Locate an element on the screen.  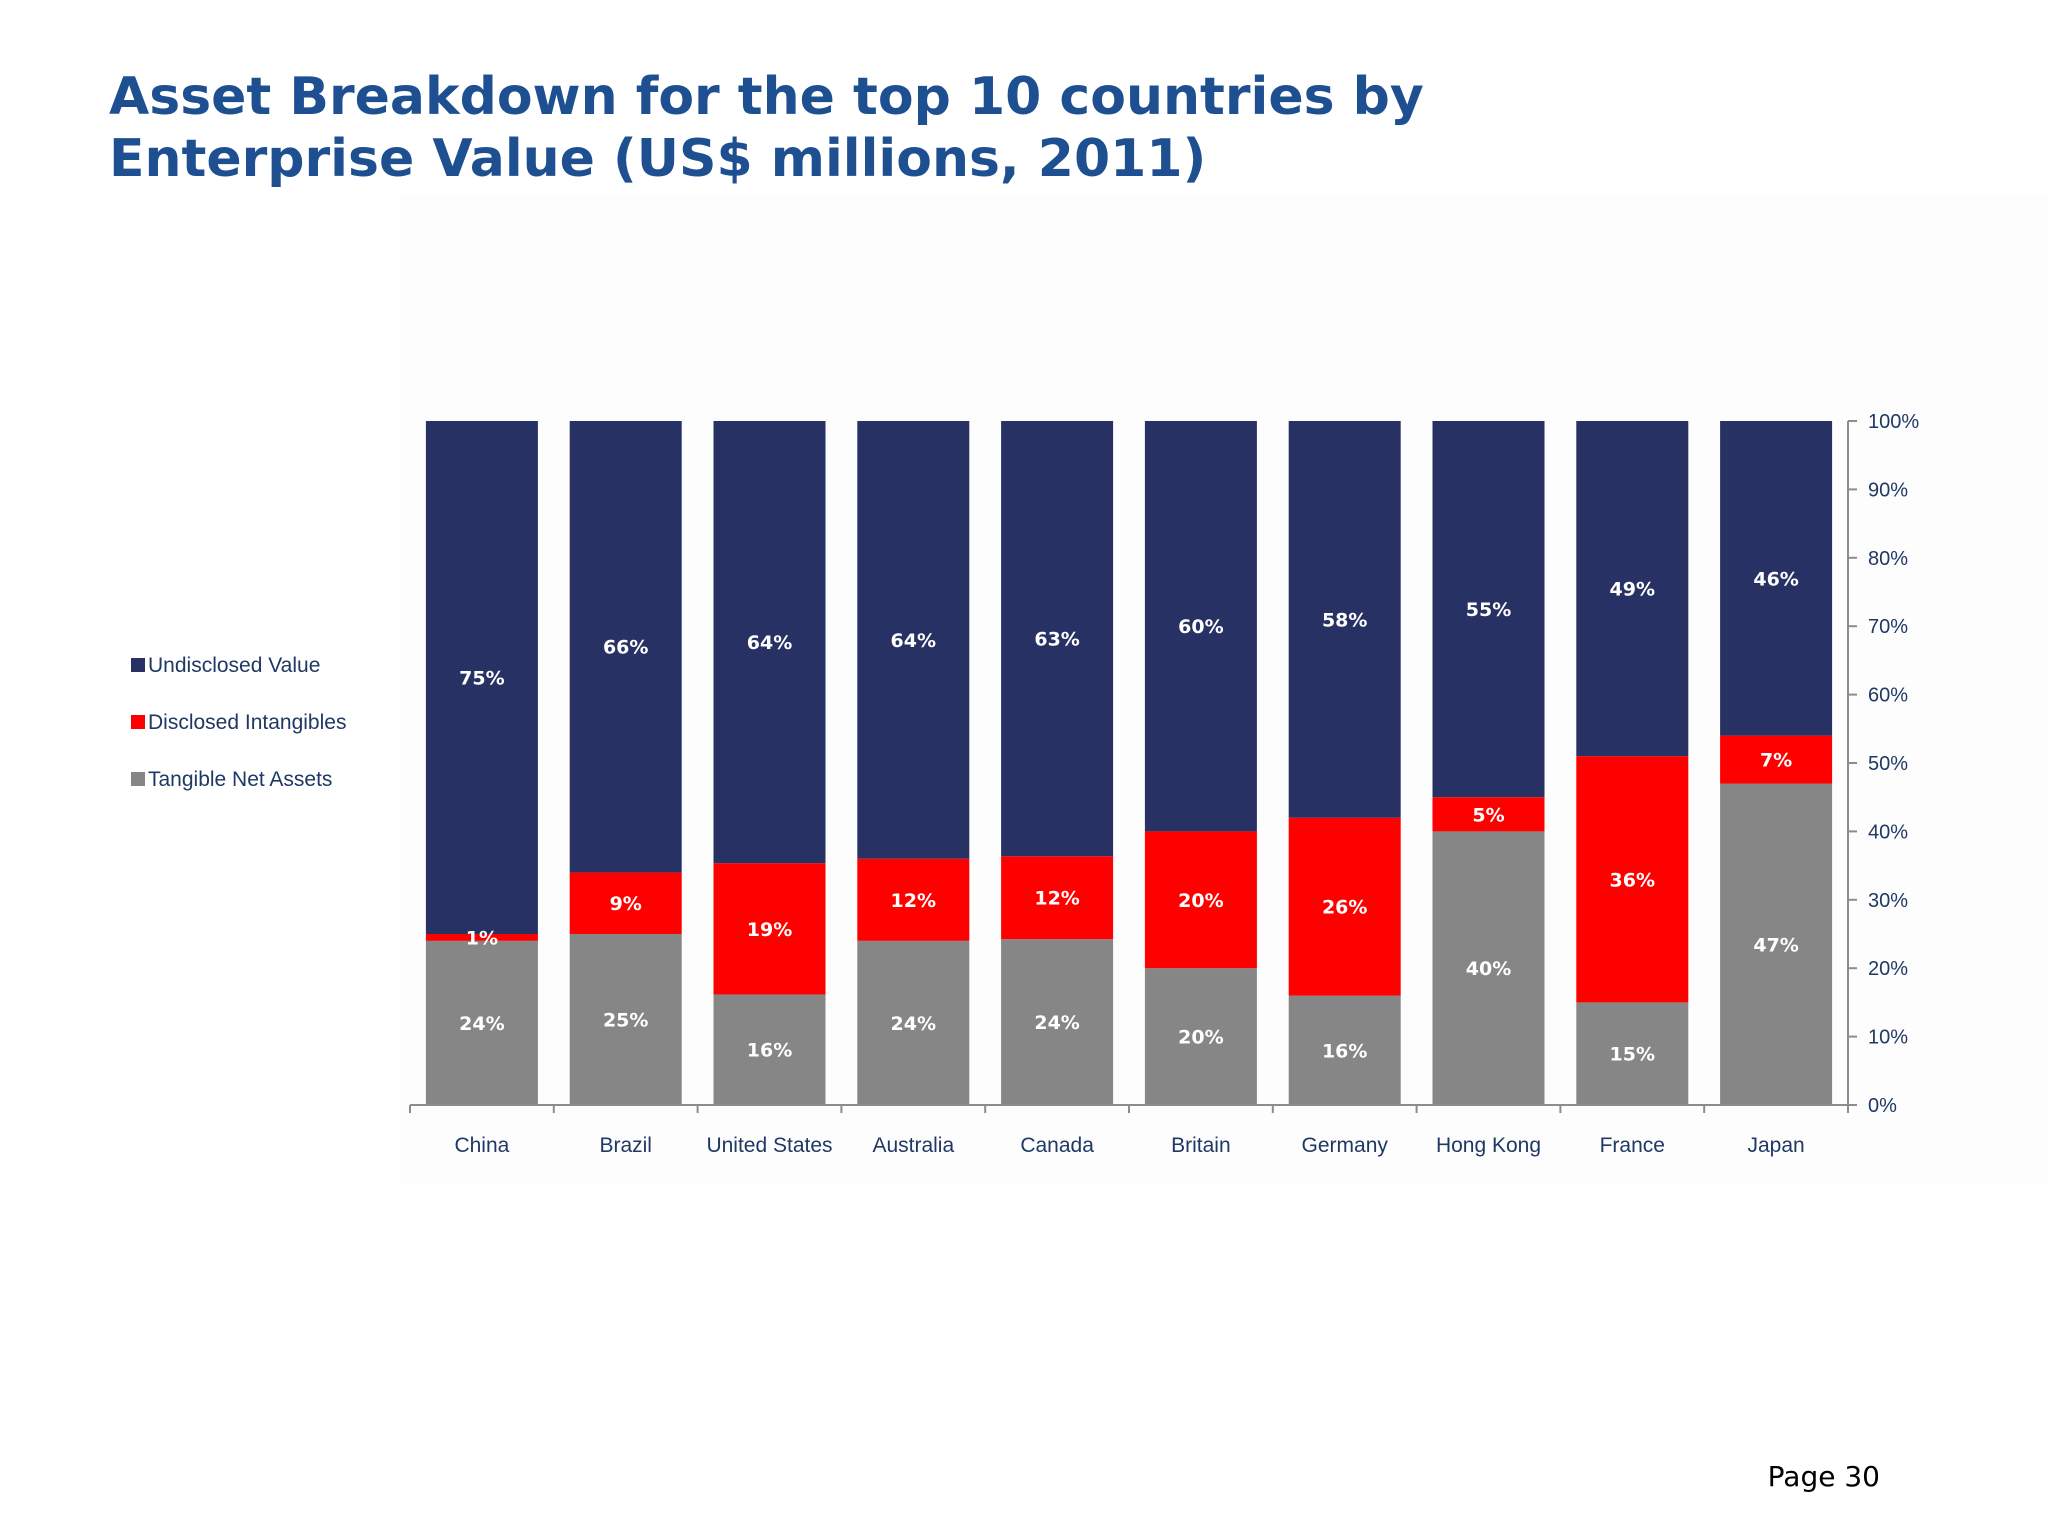
y-tick-label-60: 60% is located at coordinates (1888, 696).